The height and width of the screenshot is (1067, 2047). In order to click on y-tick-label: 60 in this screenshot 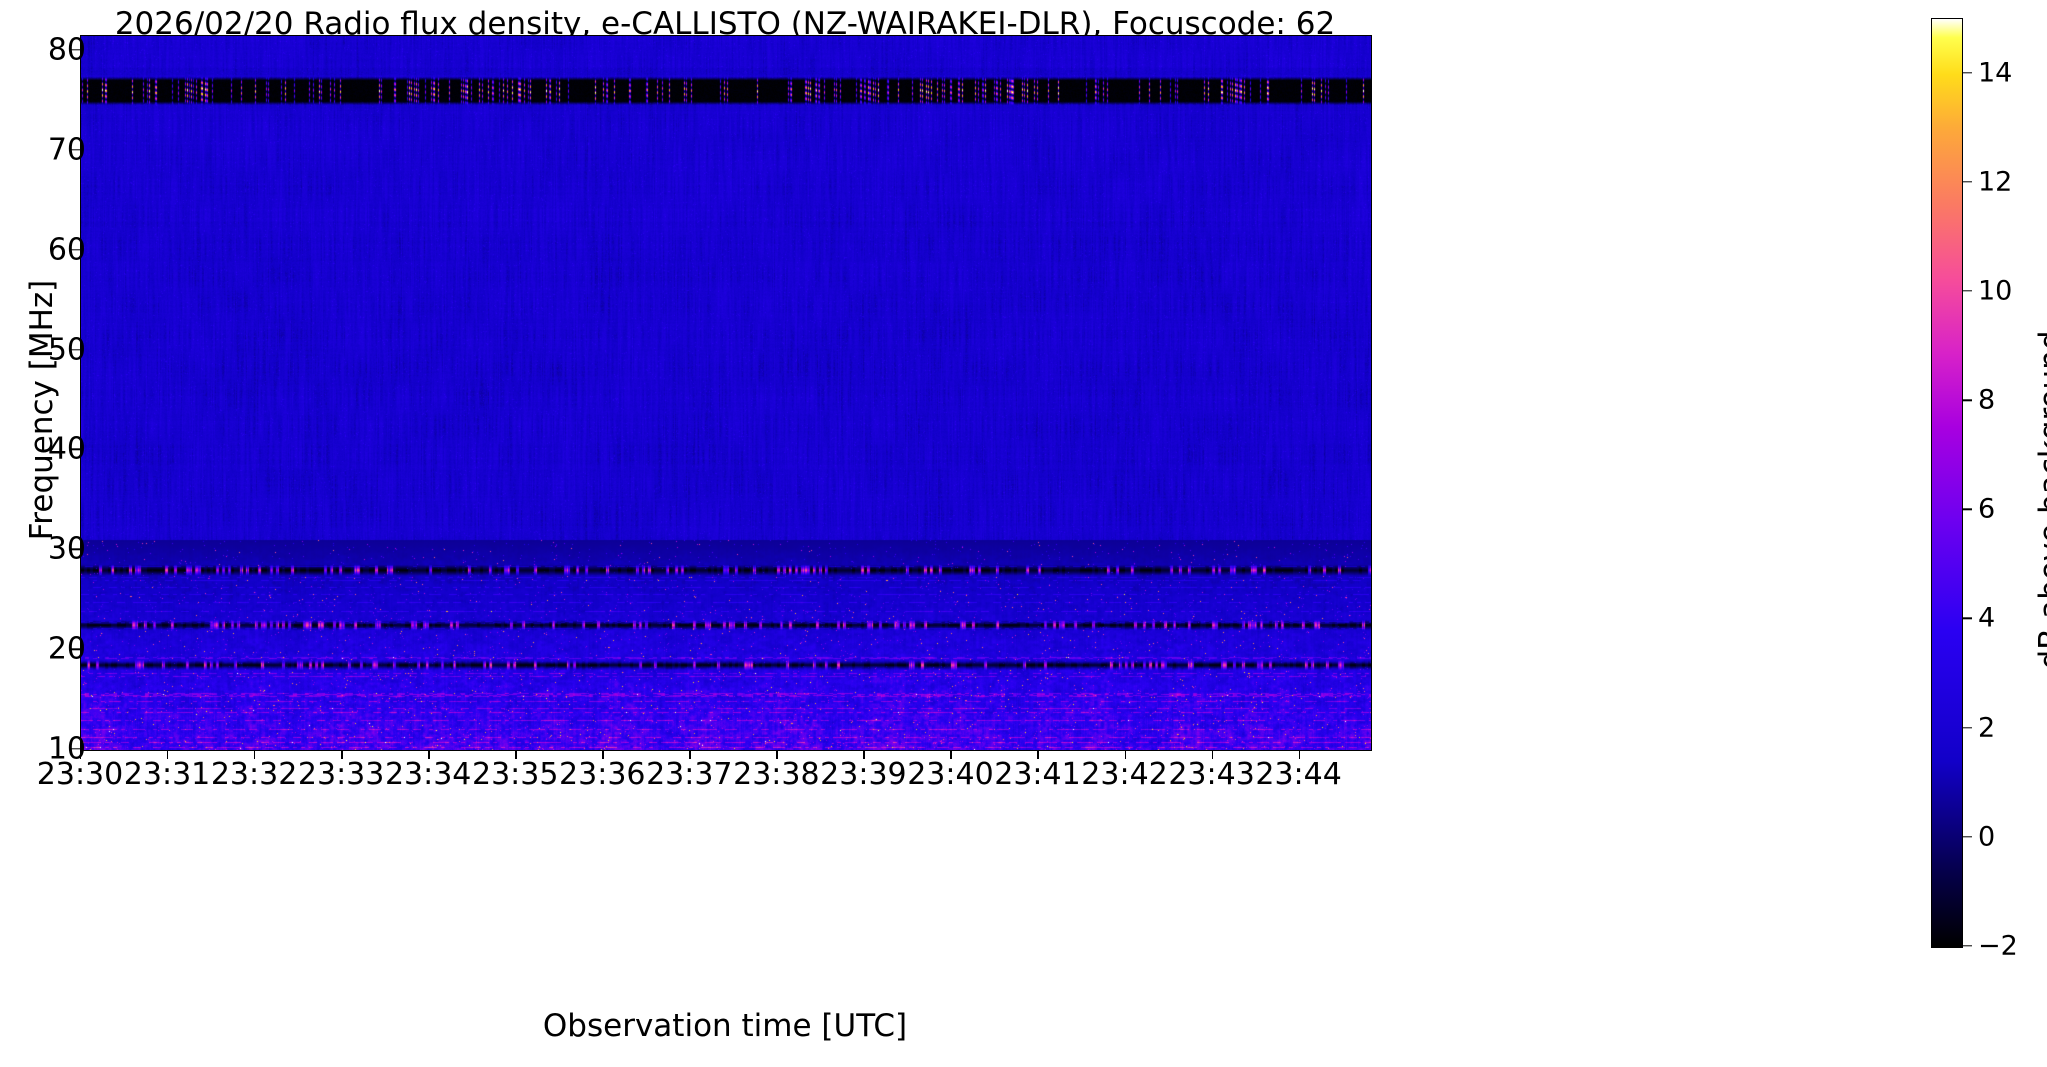, I will do `click(66, 250)`.